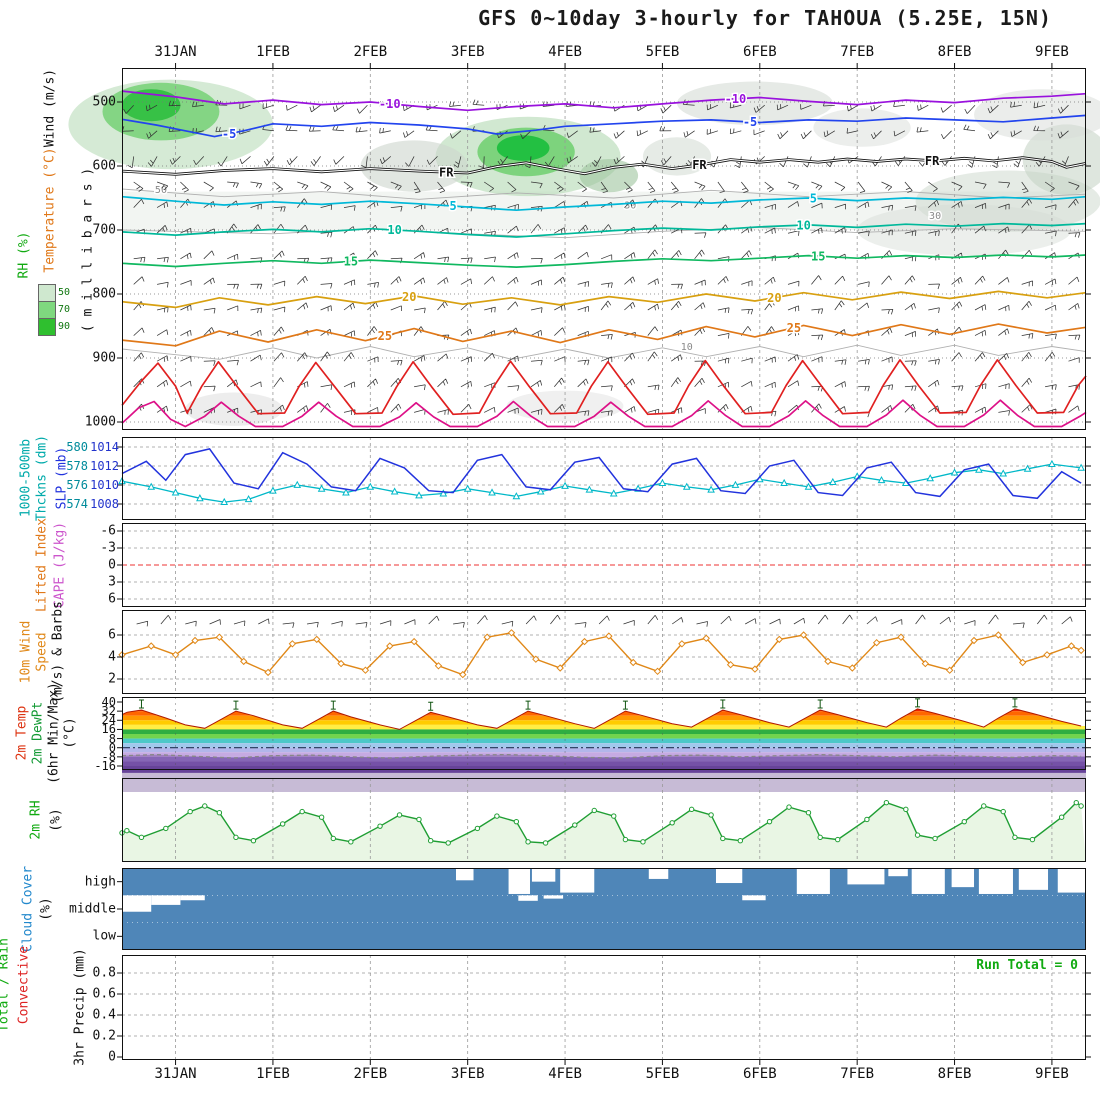  Describe the element at coordinates (108, 531) in the screenshot. I see `axis-tick-label: -6` at that location.